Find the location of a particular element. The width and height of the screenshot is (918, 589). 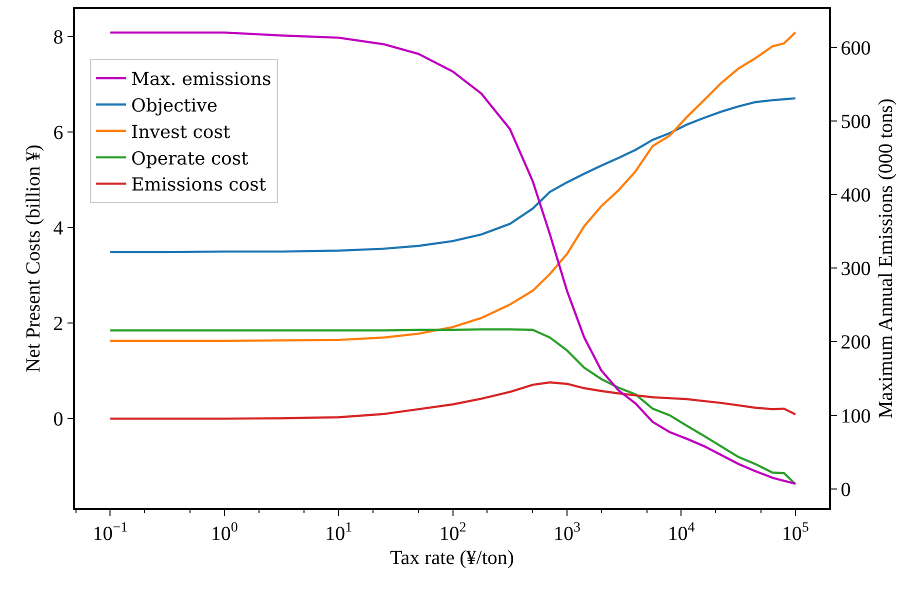

x-tick-label: 10$^{−1}$ is located at coordinates (110, 532).